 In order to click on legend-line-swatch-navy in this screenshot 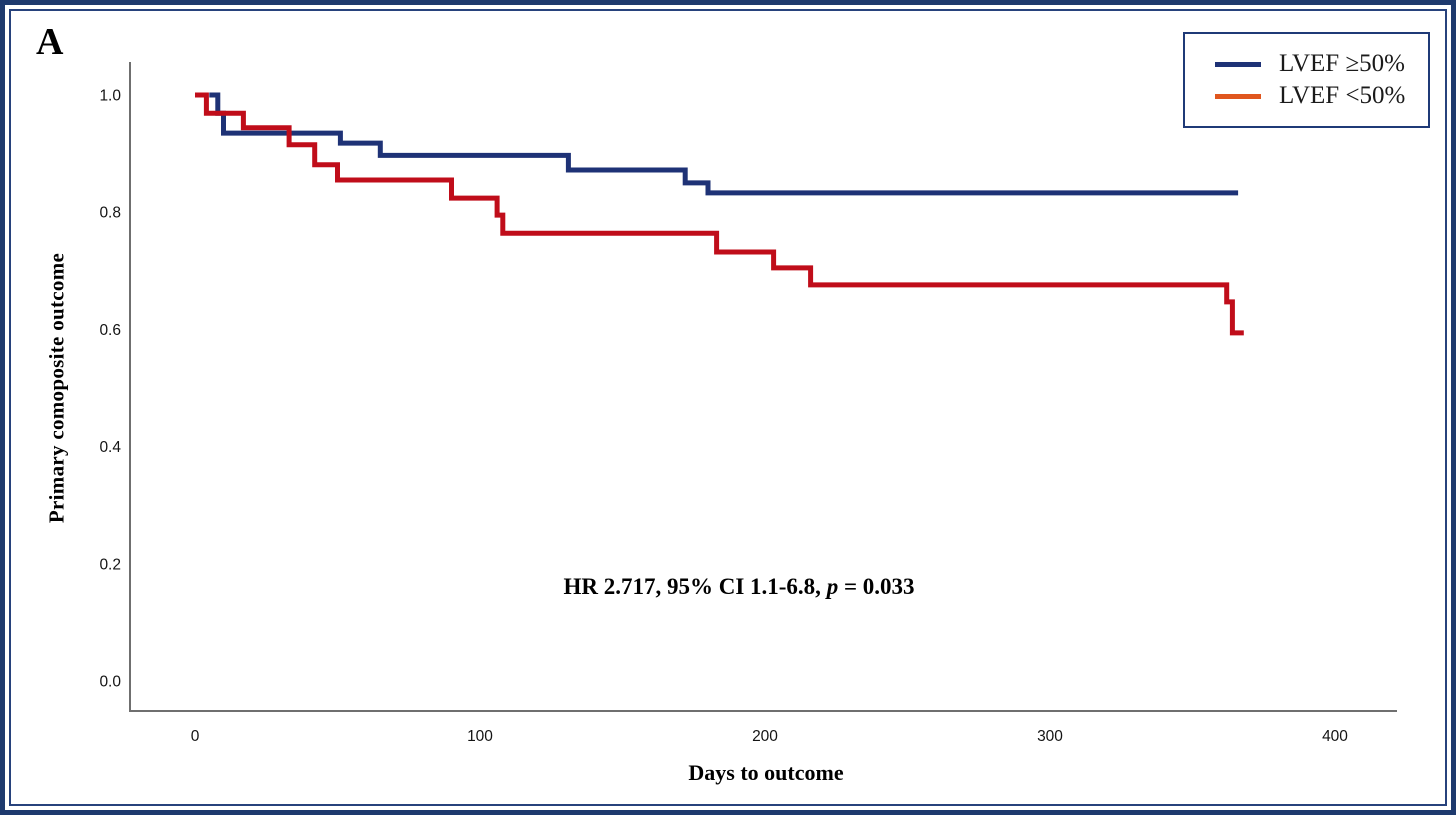, I will do `click(1238, 64)`.